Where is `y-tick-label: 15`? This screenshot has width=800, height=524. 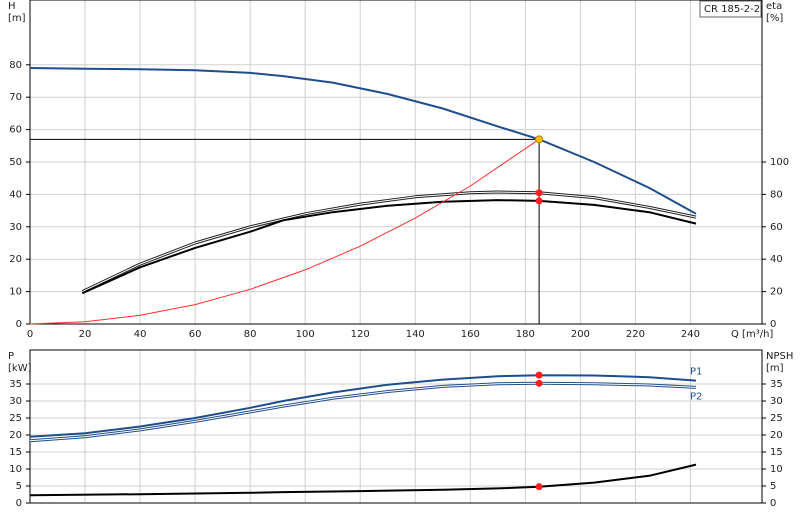
y-tick-label: 15 is located at coordinates (15, 452).